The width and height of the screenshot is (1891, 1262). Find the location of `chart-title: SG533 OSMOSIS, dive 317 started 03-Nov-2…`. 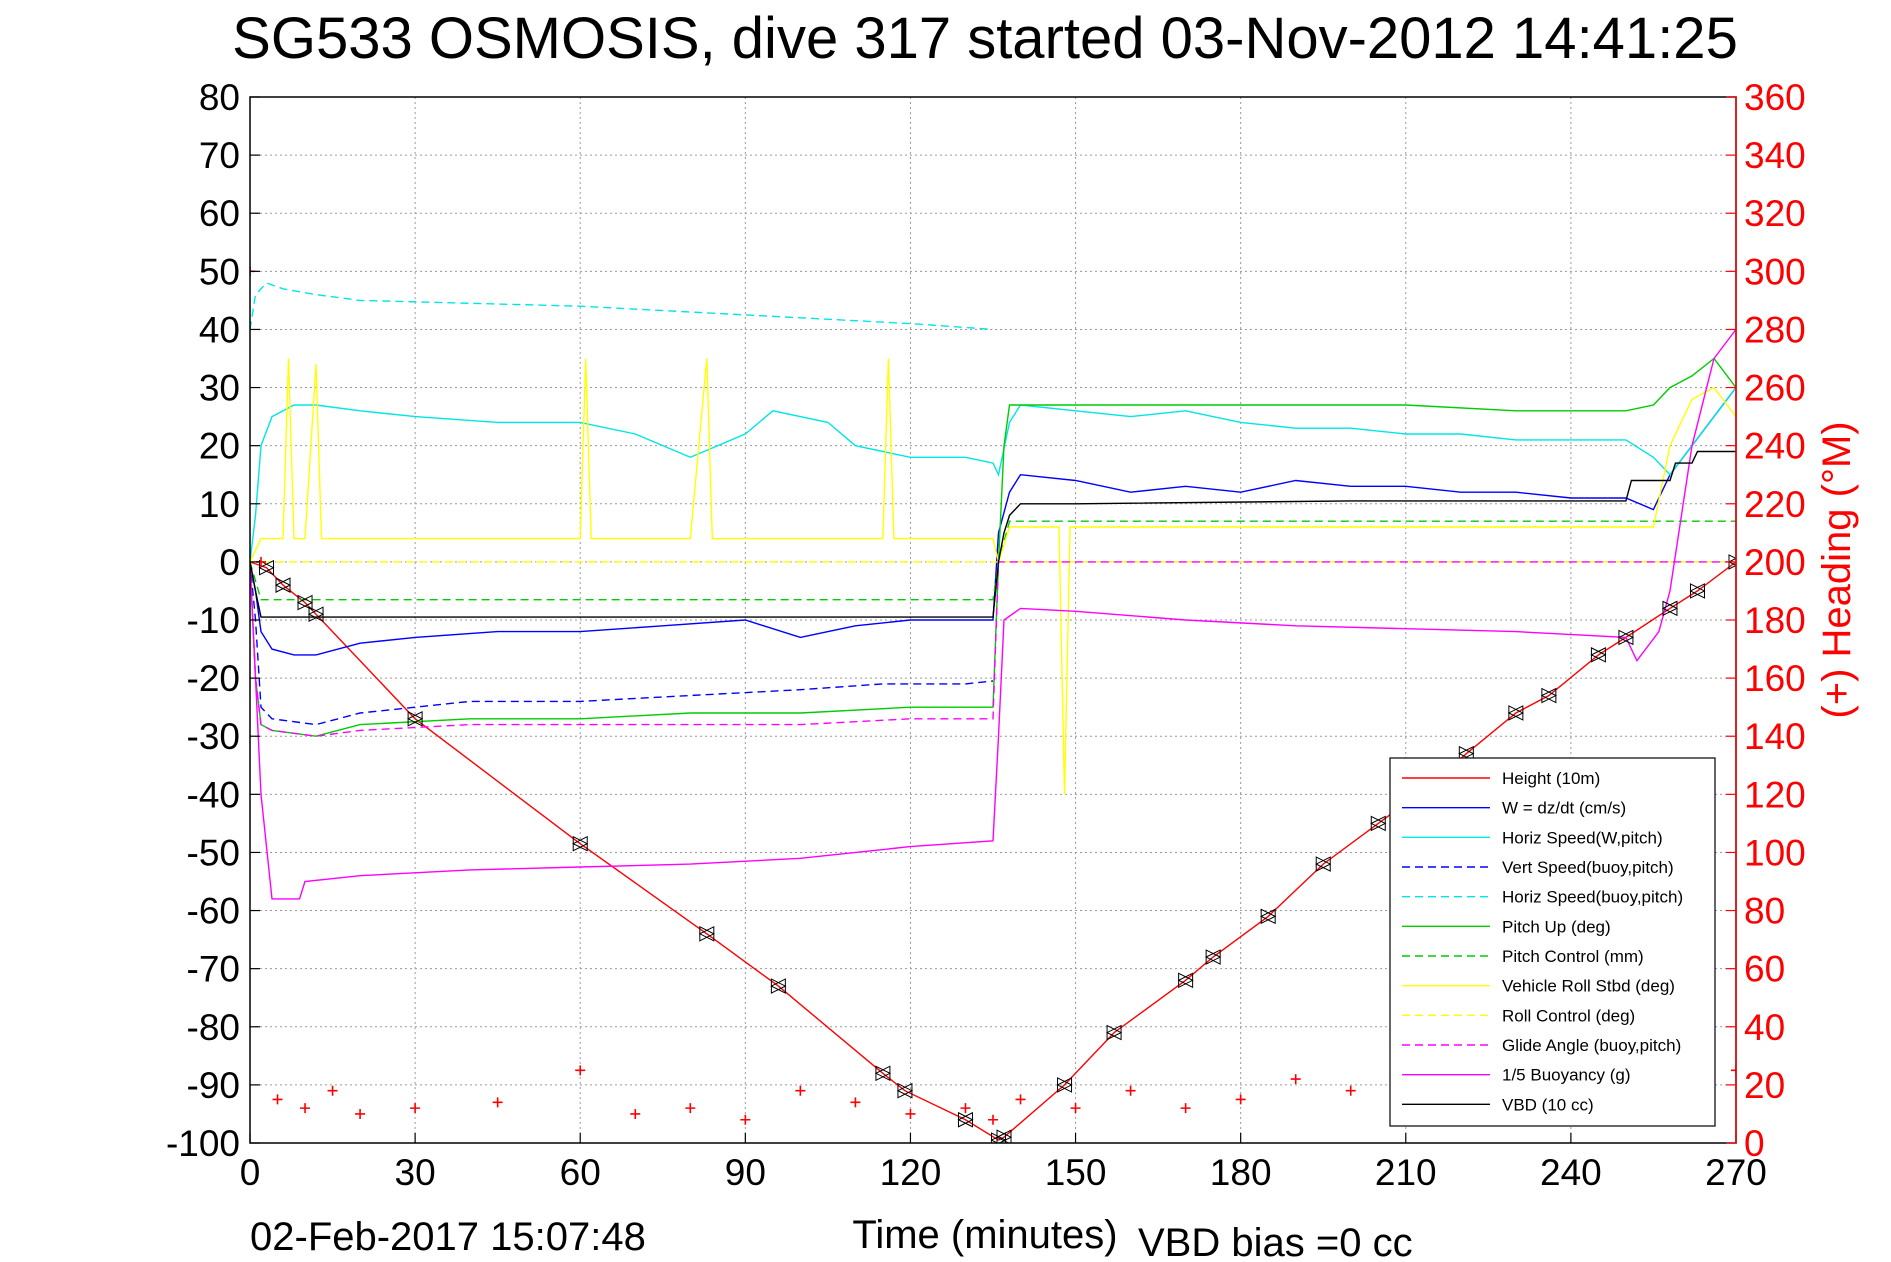

chart-title: SG533 OSMOSIS, dive 317 started 03-Nov-2… is located at coordinates (985, 38).